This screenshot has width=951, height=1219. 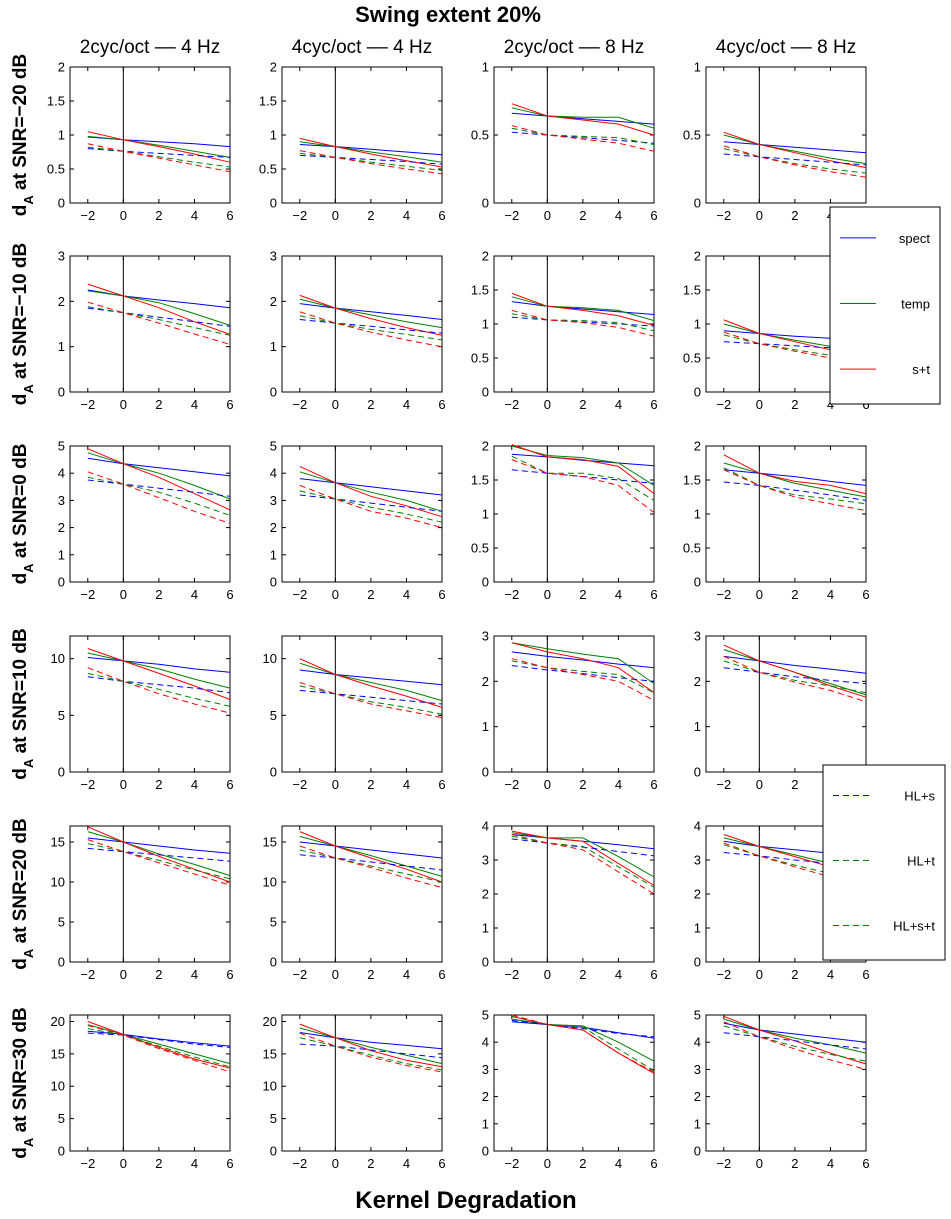 I want to click on subplot: −2 0 2 4 6 0 0.5 1 1.5 2, so click(x=352, y=142).